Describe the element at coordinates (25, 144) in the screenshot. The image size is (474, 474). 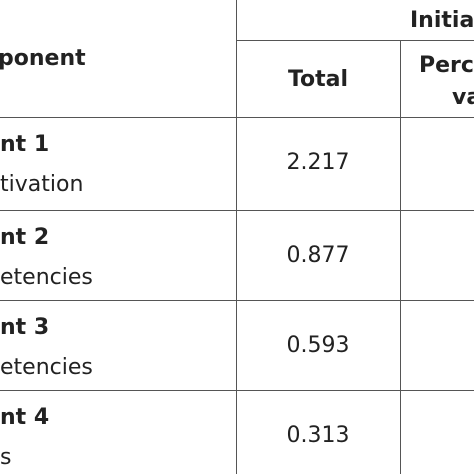
I see `component-name: nt 1` at that location.